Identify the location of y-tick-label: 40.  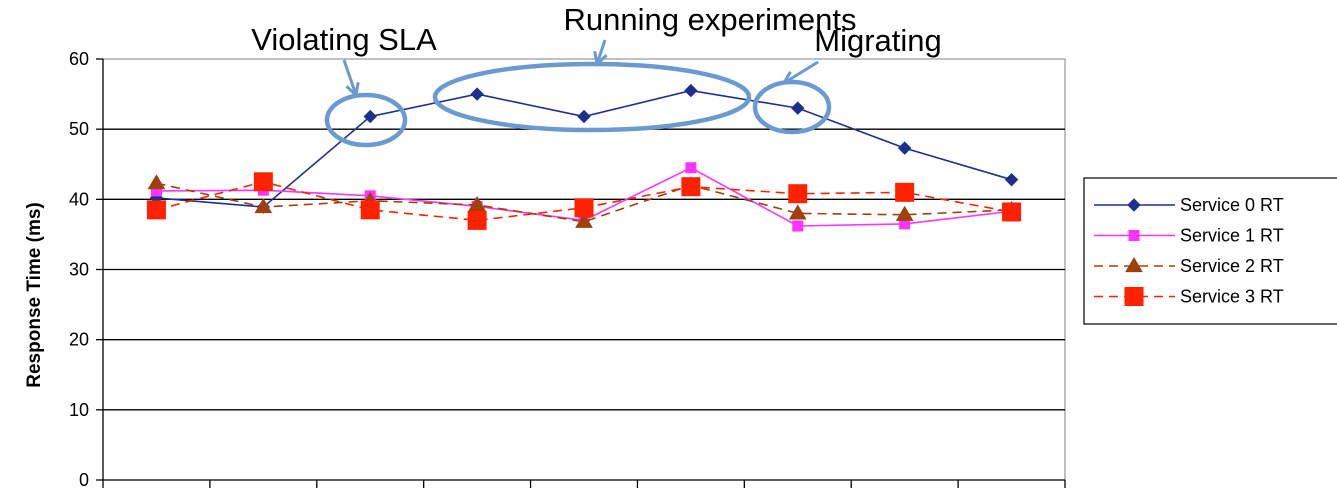
(79, 199).